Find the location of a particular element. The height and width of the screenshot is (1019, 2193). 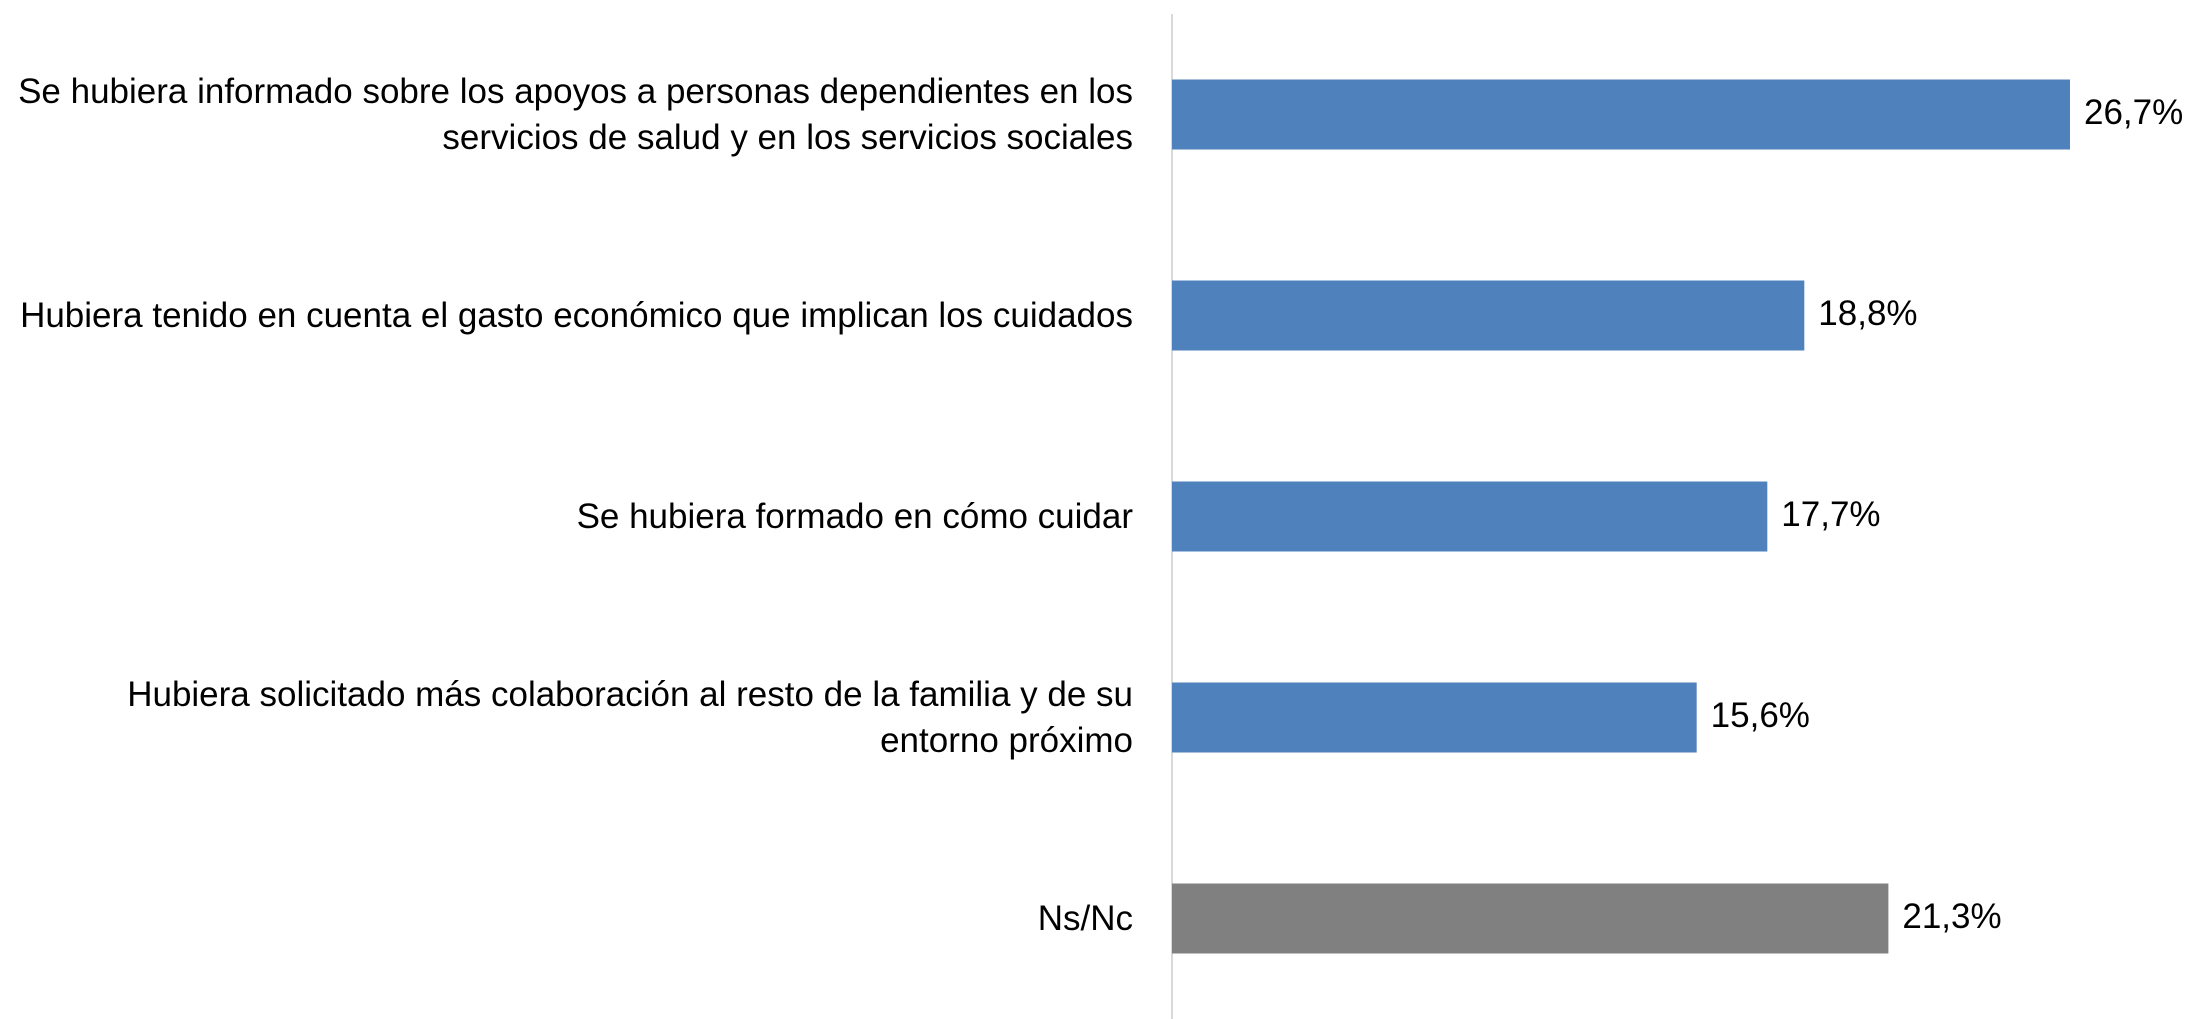

value-label: 26,7% is located at coordinates (2133, 112).